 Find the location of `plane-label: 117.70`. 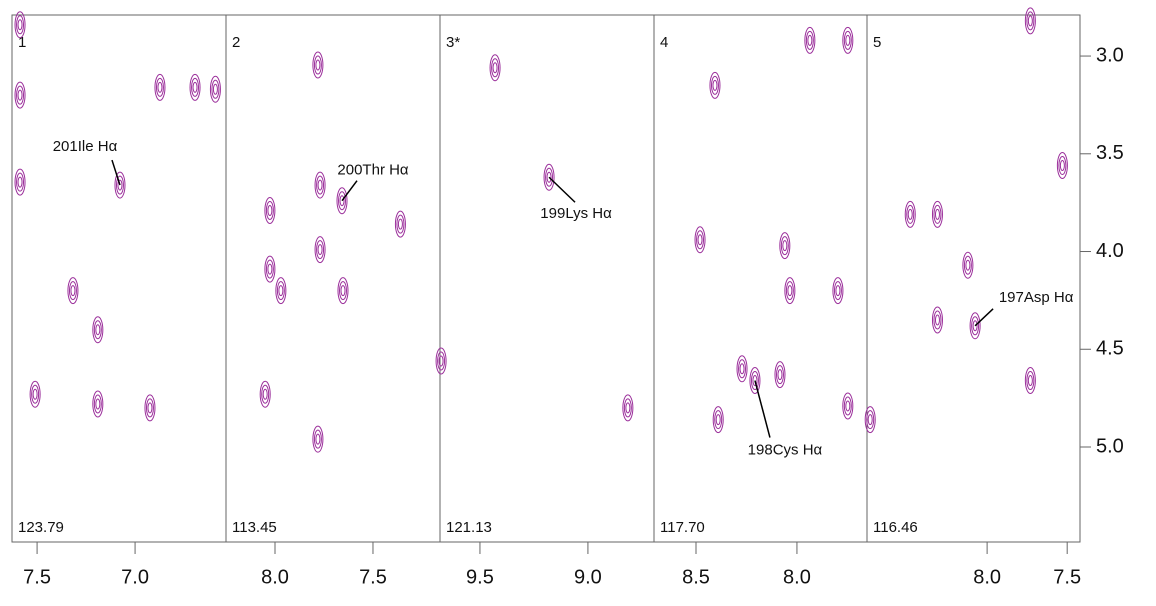

plane-label: 117.70 is located at coordinates (682, 527).